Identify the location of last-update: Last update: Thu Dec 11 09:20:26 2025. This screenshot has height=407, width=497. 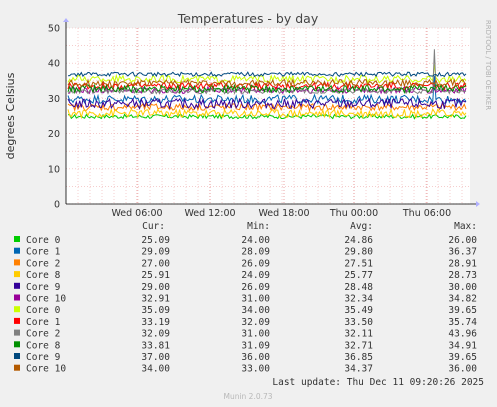
(378, 382).